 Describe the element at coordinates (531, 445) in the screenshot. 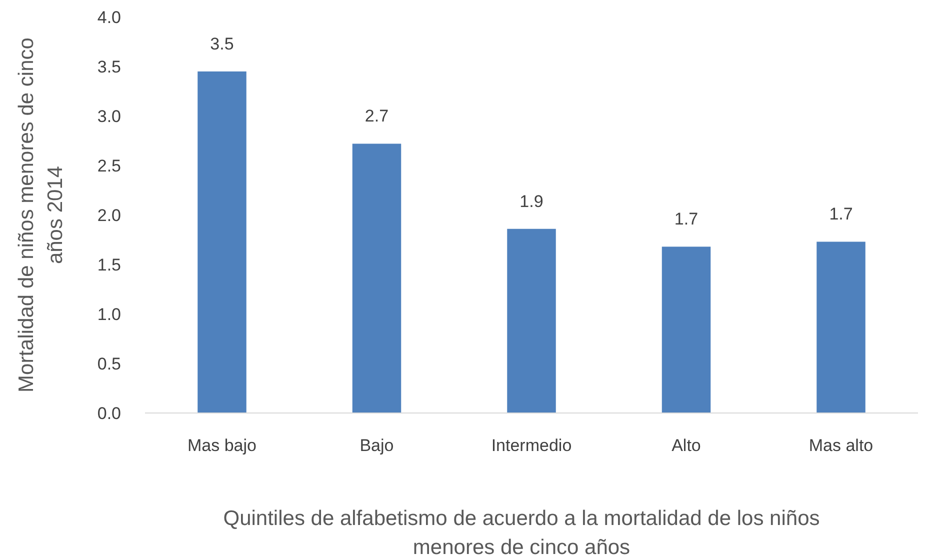

I see `x-tick-label: Intermedio` at that location.